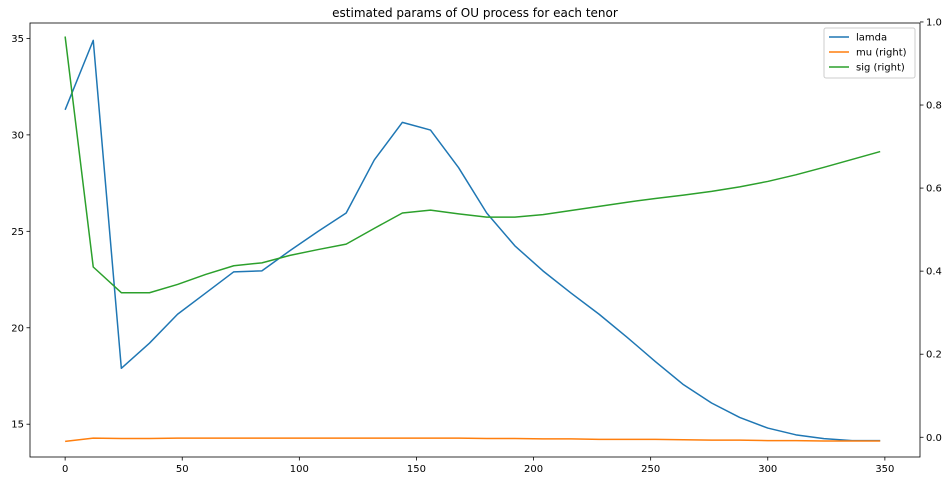  What do you see at coordinates (871, 38) in the screenshot?
I see `legend-label: lamda` at bounding box center [871, 38].